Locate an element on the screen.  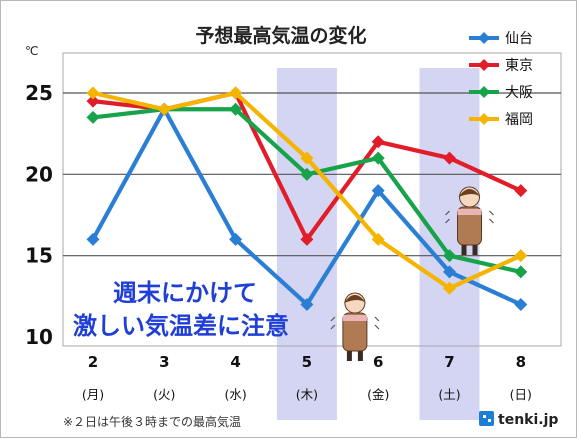
callout: 週末にかけて 激しい気温差に注意 is located at coordinates (181, 309).